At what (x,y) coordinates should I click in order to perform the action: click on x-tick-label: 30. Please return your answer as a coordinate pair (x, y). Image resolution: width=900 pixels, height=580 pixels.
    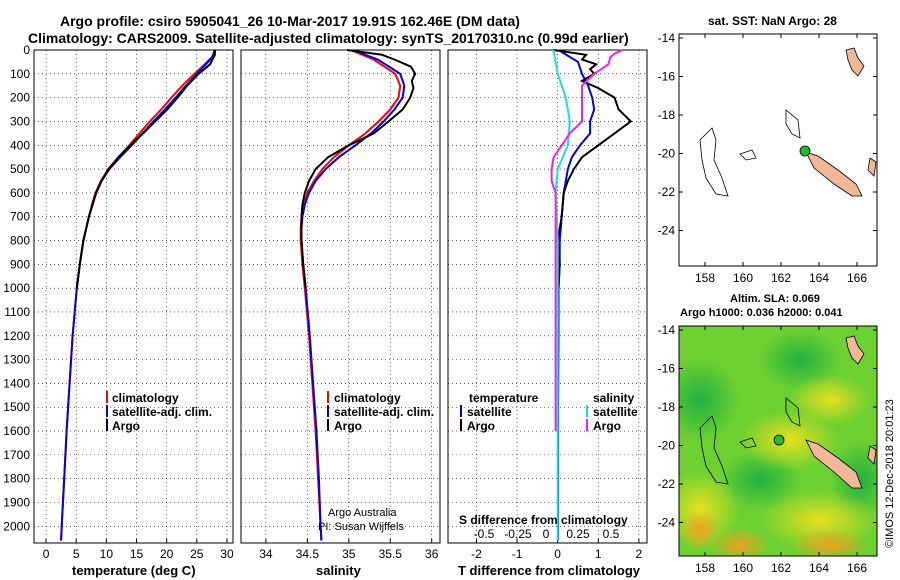
    Looking at the image, I should click on (227, 554).